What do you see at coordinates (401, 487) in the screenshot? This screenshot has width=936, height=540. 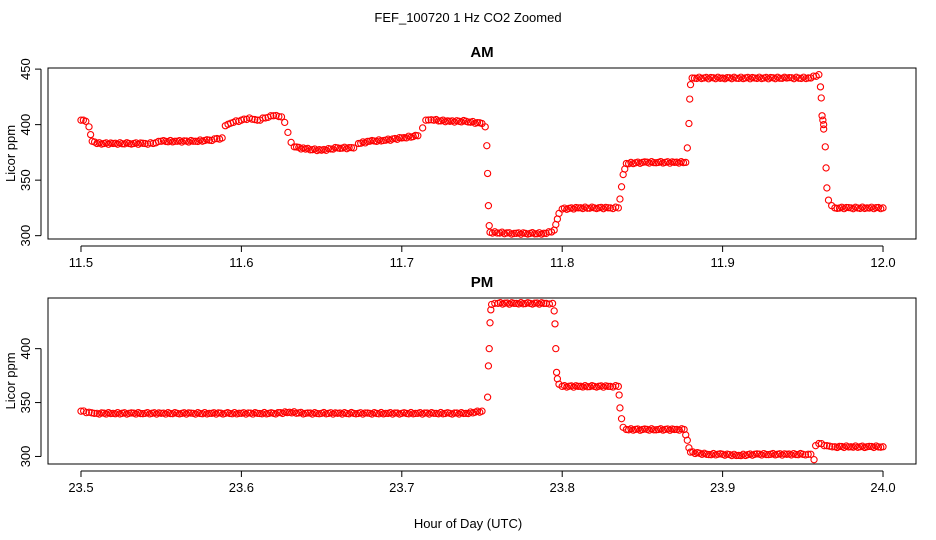 I see `x-tick-label: 23.7` at bounding box center [401, 487].